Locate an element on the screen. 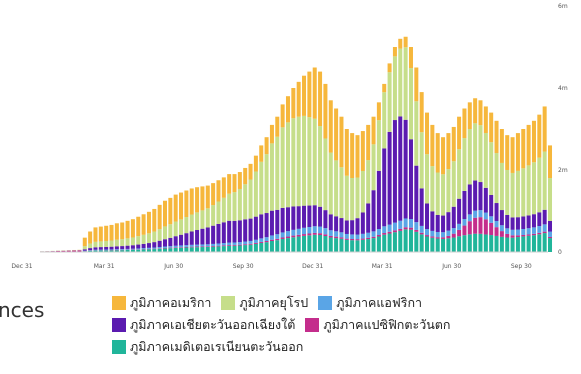  x-tick-label: Dec 31 is located at coordinates (312, 266).